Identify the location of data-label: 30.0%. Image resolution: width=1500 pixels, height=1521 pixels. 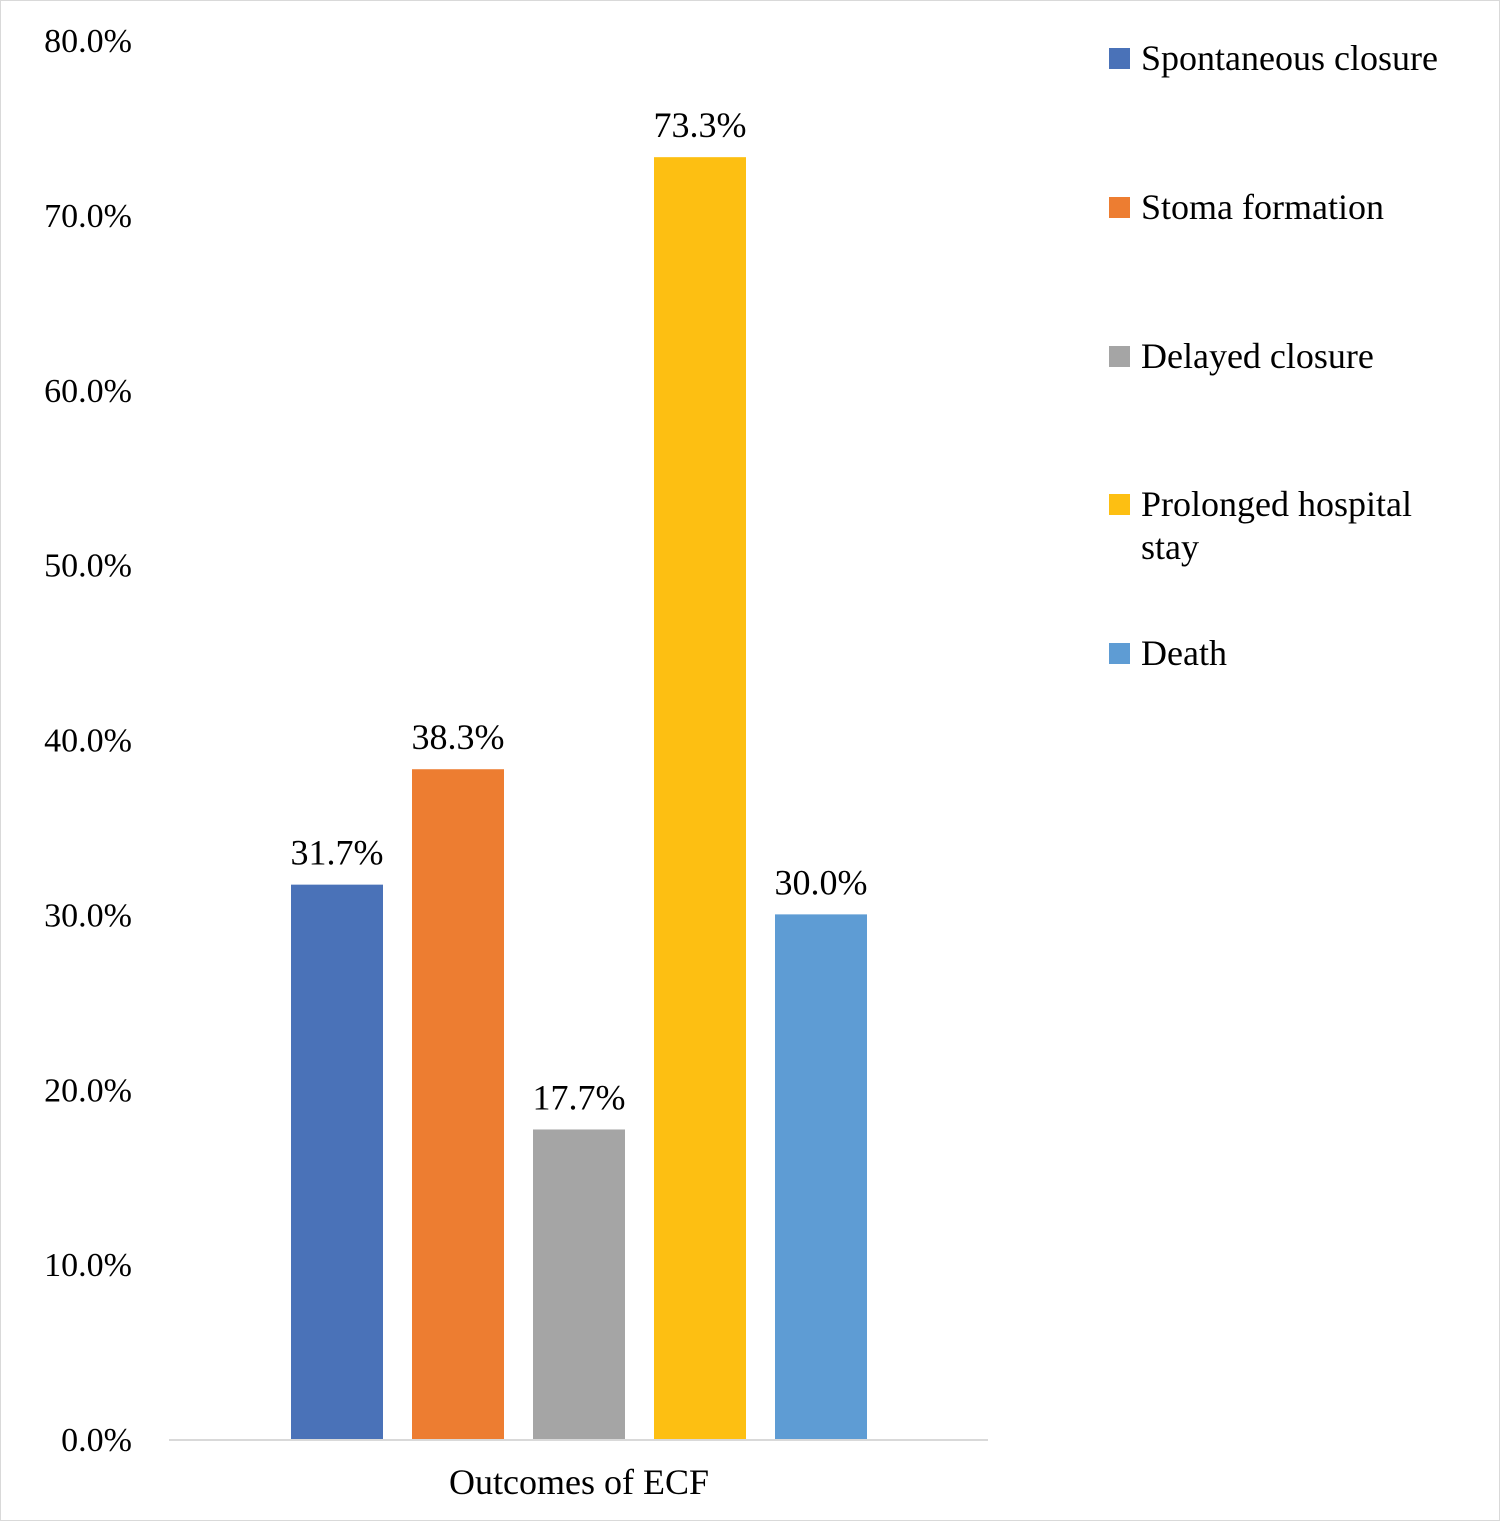
(821, 882).